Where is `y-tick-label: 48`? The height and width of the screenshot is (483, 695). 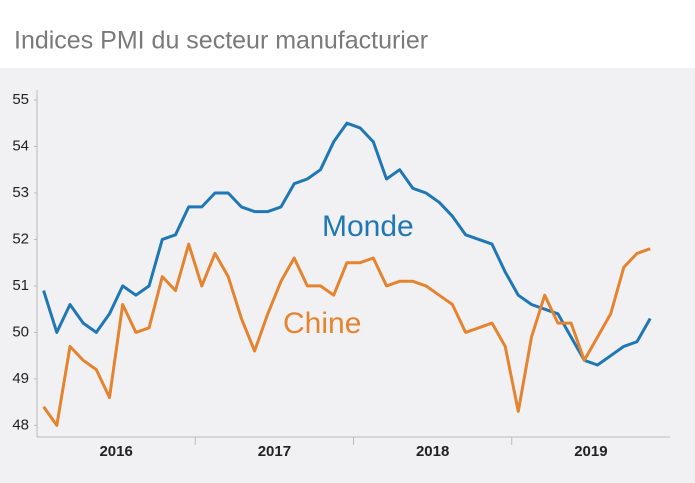
y-tick-label: 48 is located at coordinates (20, 424).